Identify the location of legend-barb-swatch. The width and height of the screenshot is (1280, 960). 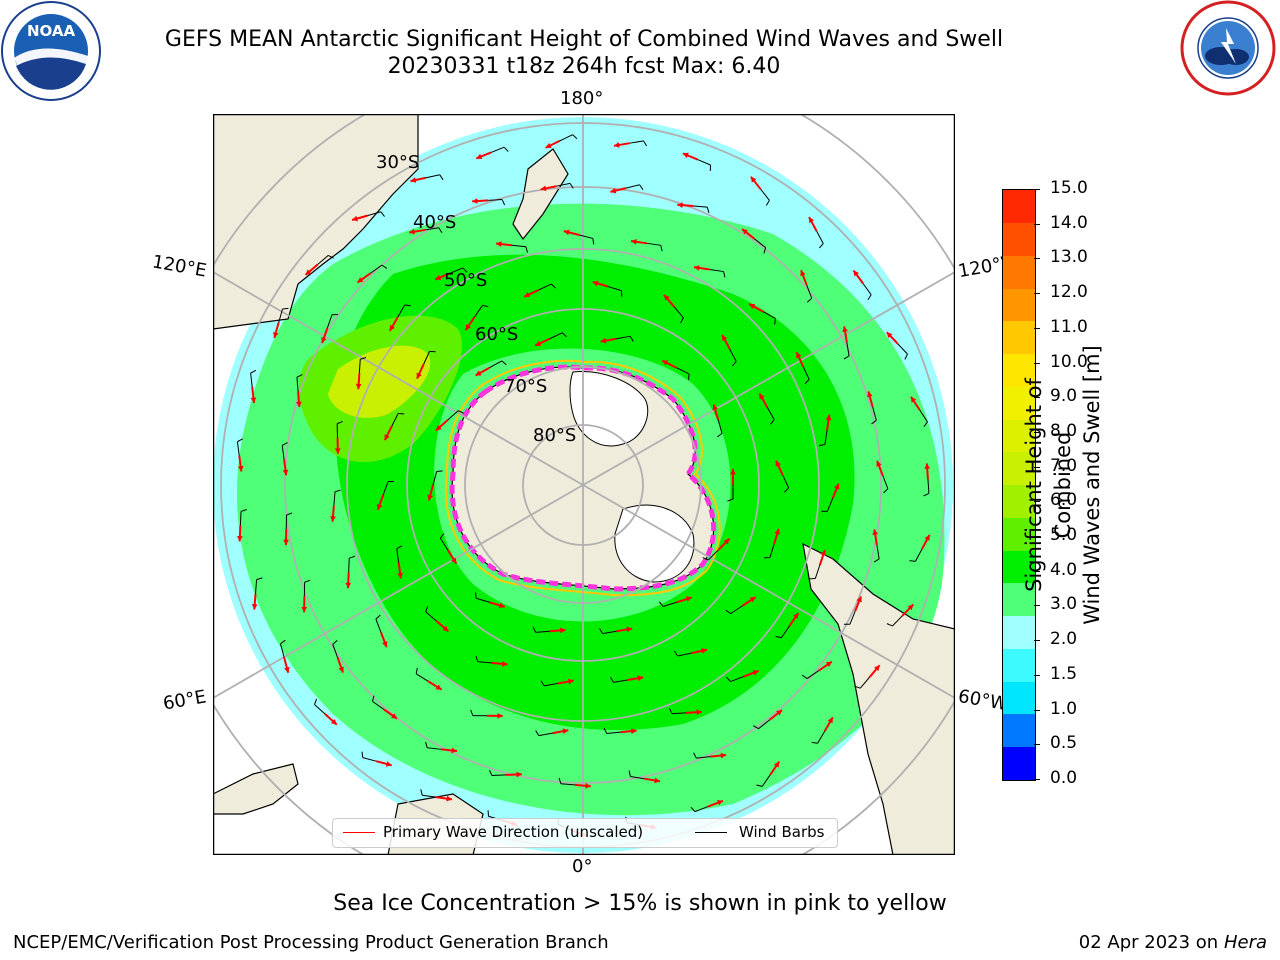
(711, 832).